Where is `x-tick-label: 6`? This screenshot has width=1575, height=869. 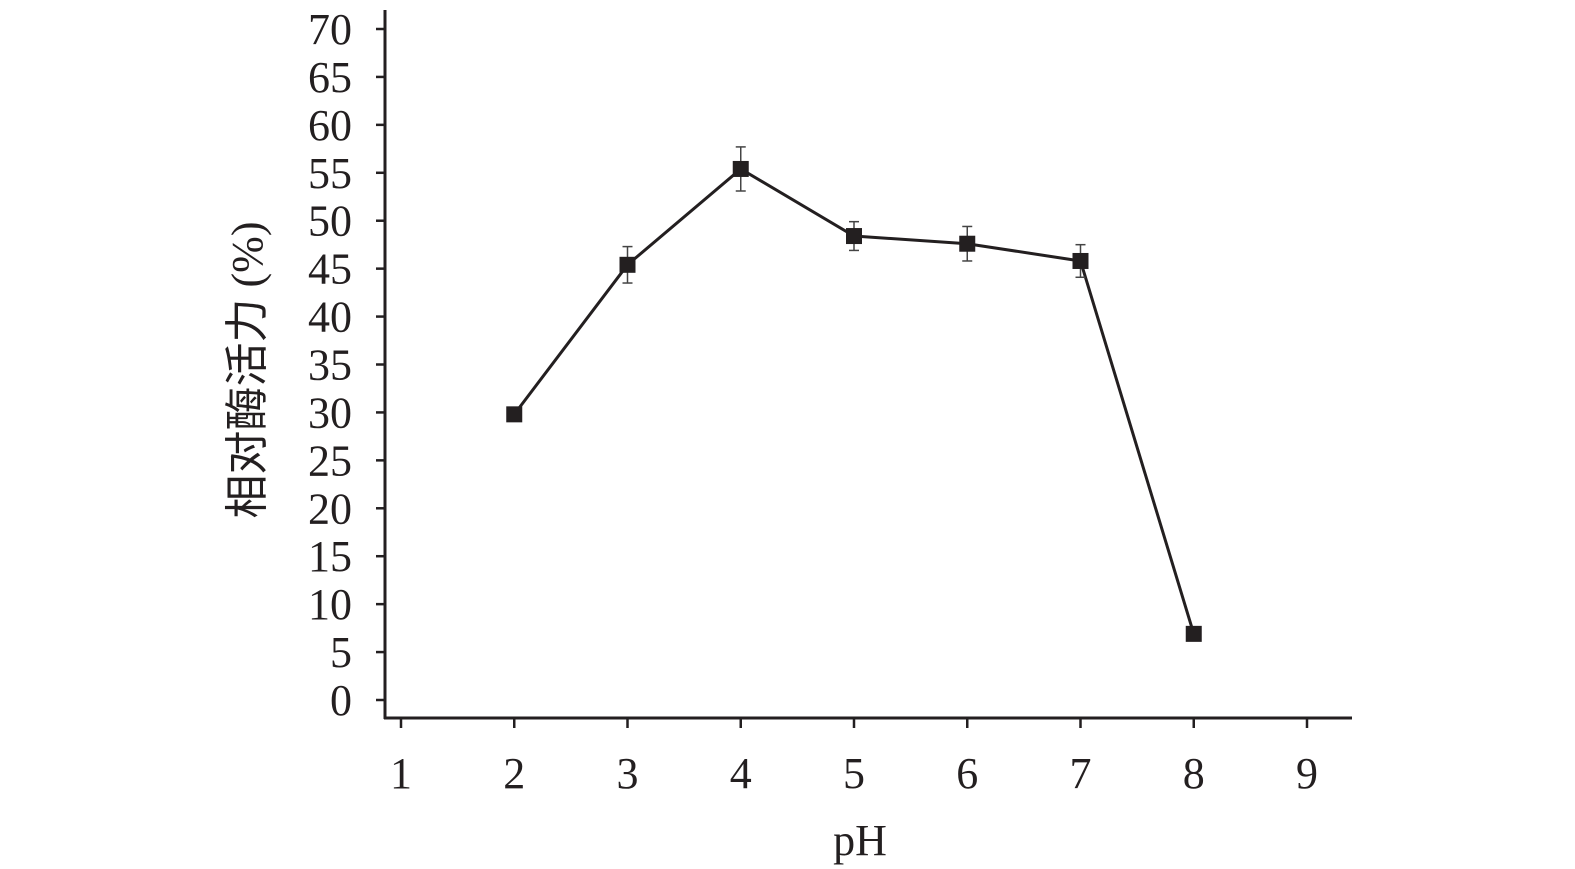 x-tick-label: 6 is located at coordinates (967, 773).